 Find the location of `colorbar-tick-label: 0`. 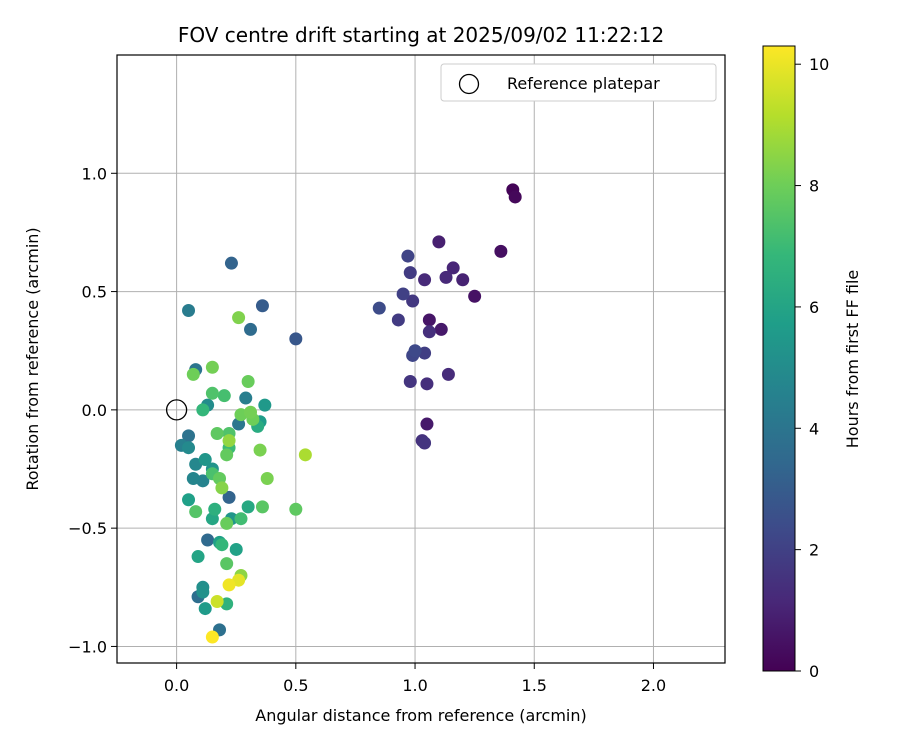

colorbar-tick-label: 0 is located at coordinates (814, 671).